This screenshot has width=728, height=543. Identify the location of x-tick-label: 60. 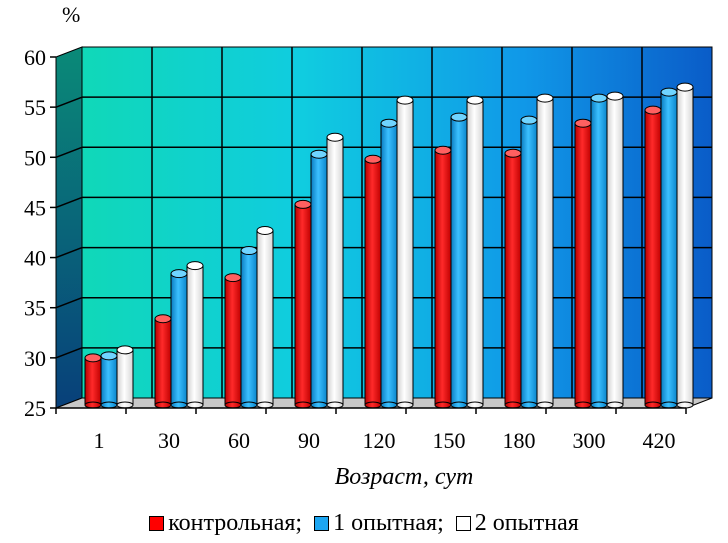
(239, 440).